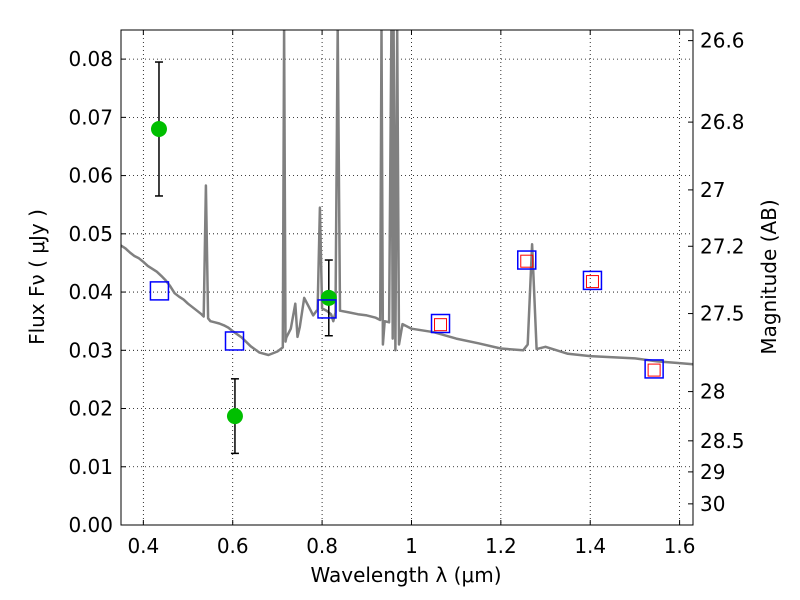  Describe the element at coordinates (90, 59) in the screenshot. I see `y-tick-label: 0.08` at that location.